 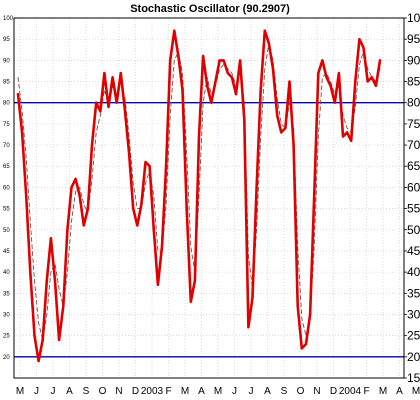 I want to click on y-tick-label-right: 20, so click(x=413, y=357).